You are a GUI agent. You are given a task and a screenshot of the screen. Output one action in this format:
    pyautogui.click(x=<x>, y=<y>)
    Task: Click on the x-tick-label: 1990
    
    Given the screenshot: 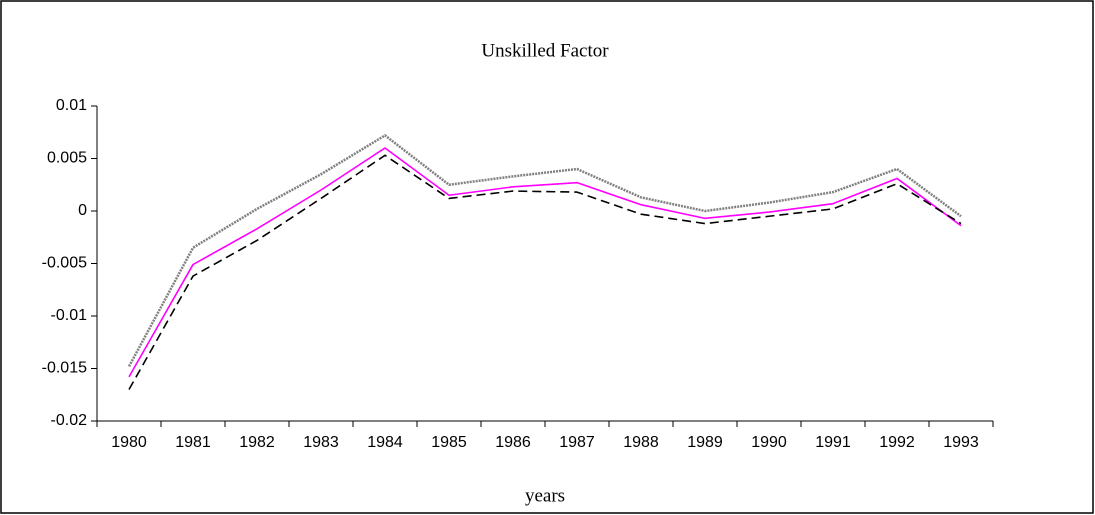 What is the action you would take?
    pyautogui.click(x=769, y=442)
    